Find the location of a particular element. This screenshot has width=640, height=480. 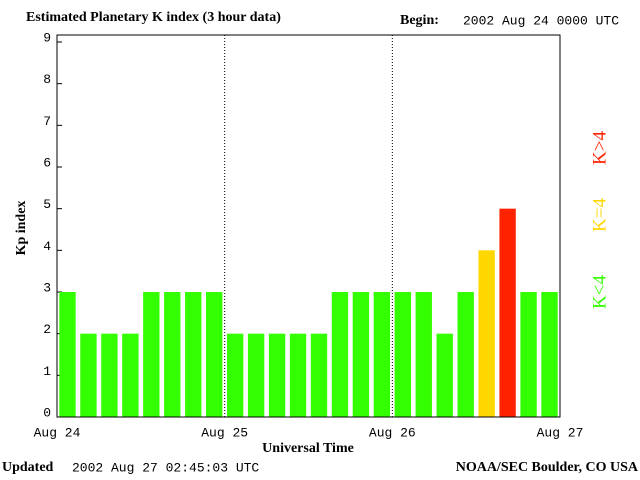

y-tick-label: 8 is located at coordinates (47, 79).